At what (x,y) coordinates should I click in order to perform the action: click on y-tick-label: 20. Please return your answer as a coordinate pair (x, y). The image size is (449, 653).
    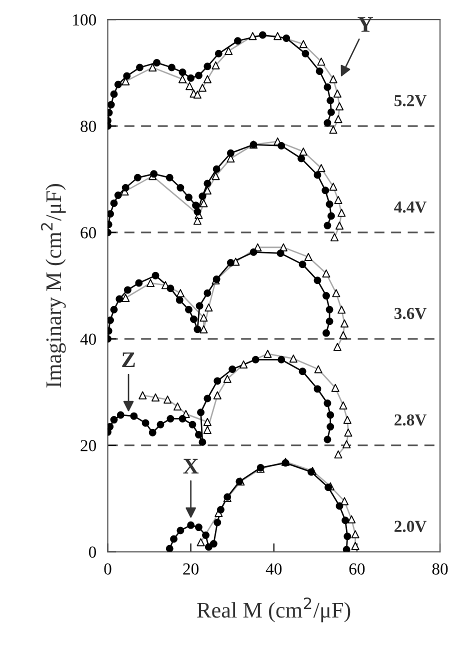
    Looking at the image, I should click on (88, 446).